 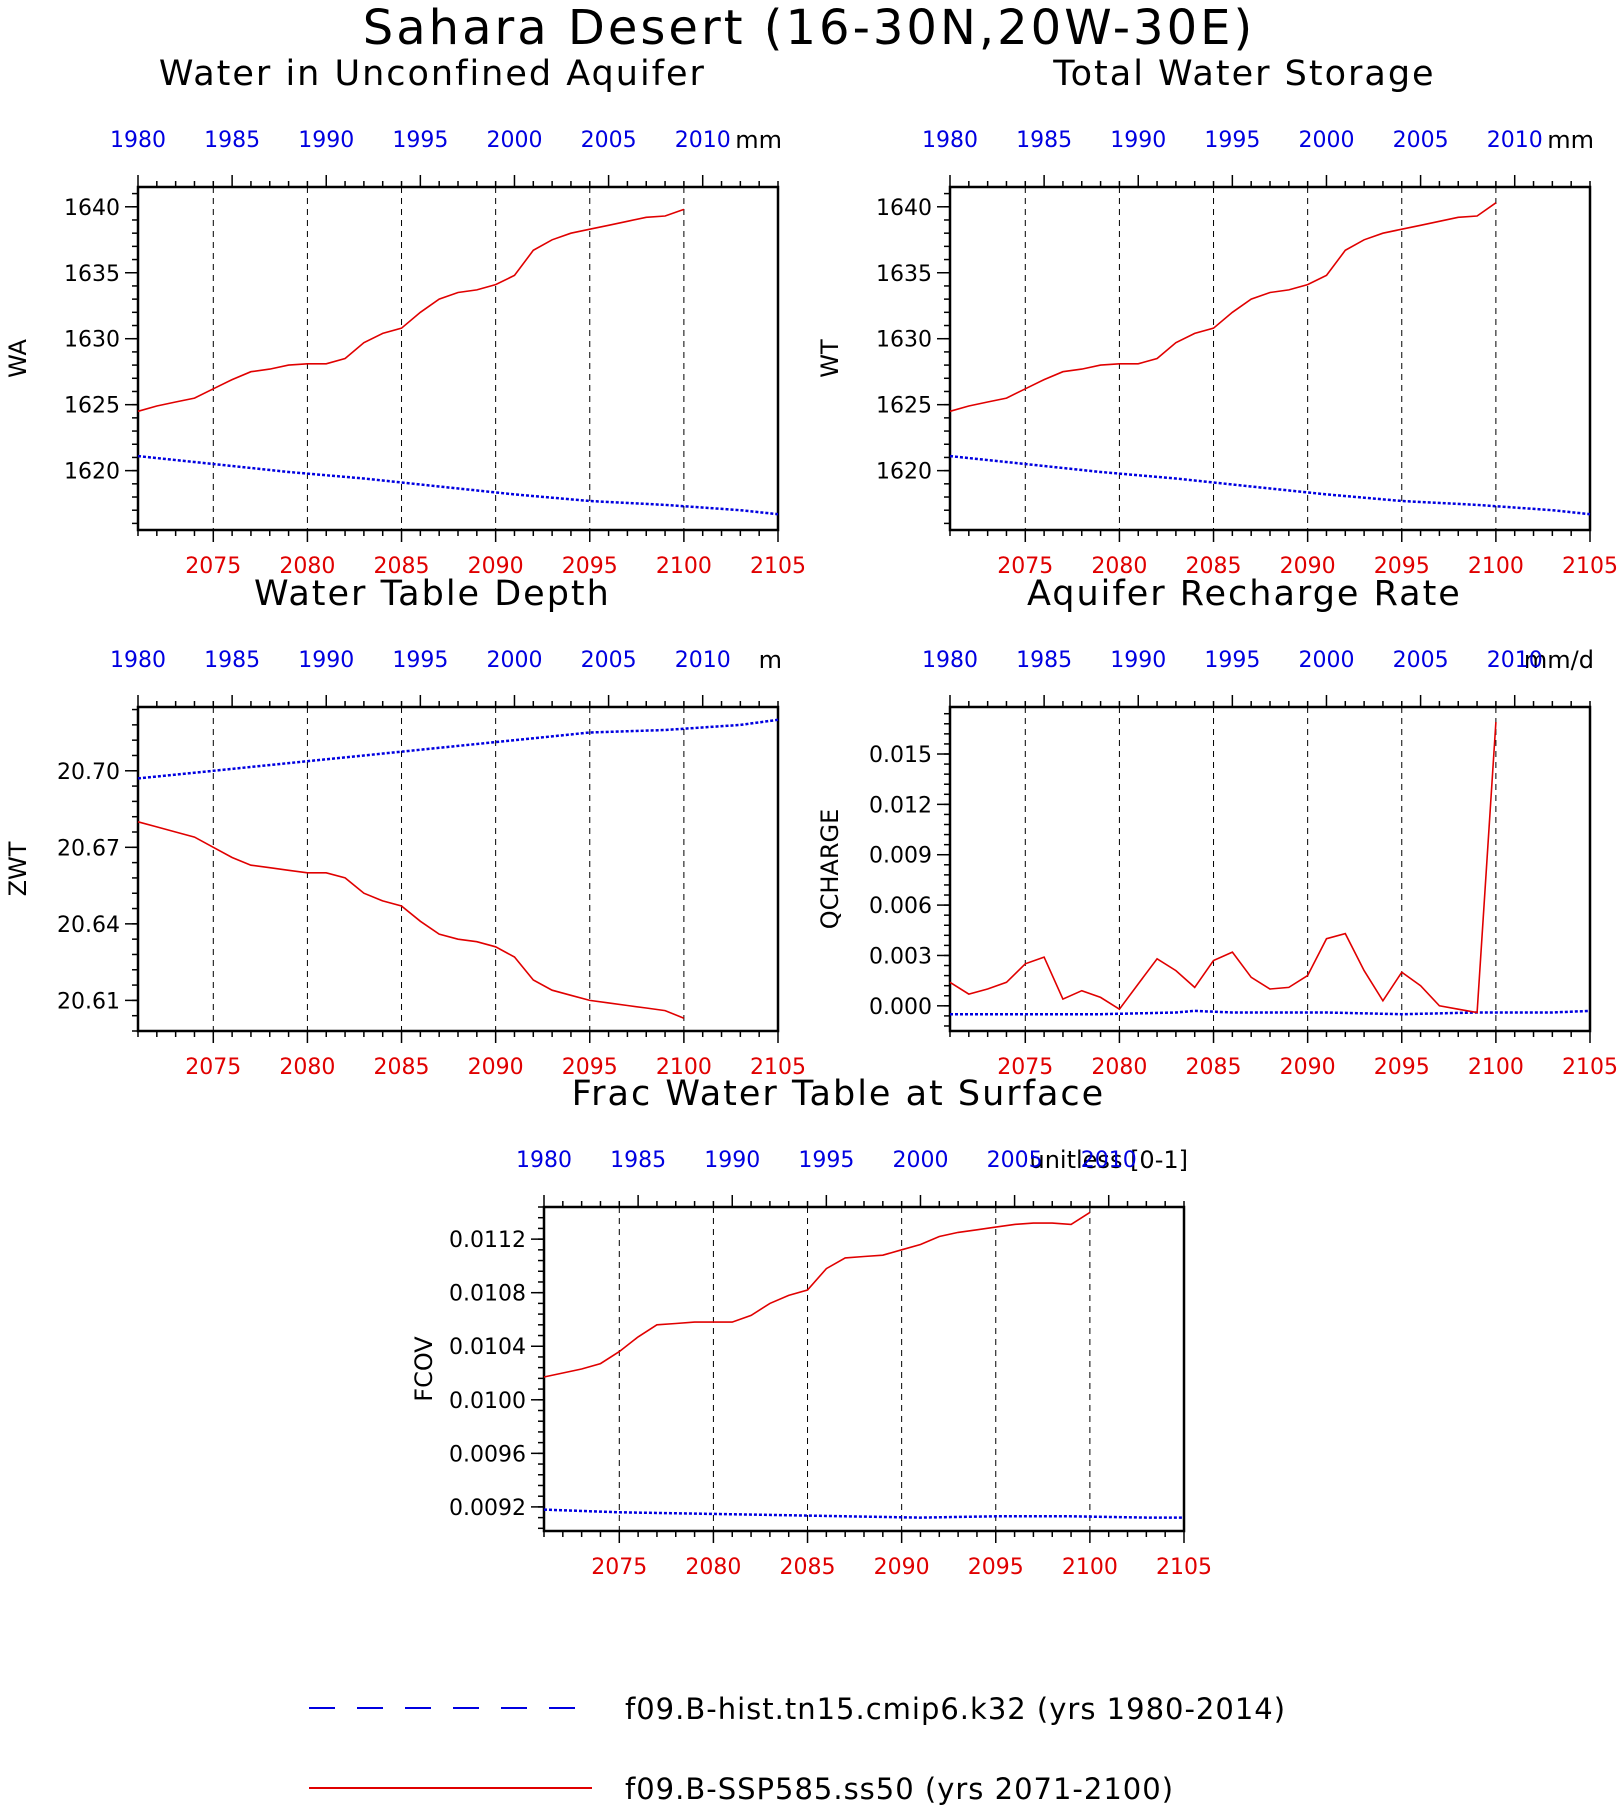 I want to click on wt-top-tick-label: 1980, so click(x=950, y=140).